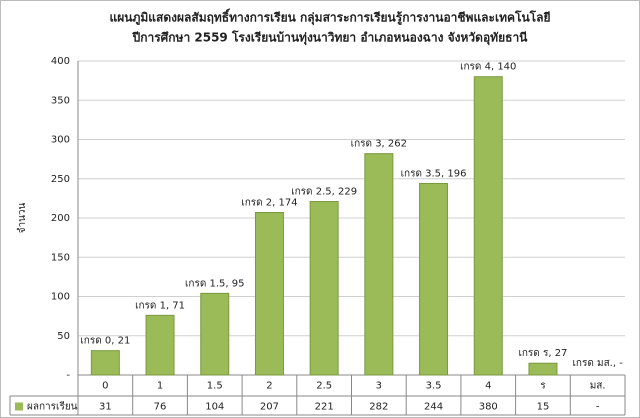 The width and height of the screenshot is (640, 418). Describe the element at coordinates (543, 407) in the screenshot. I see `table-value: 15` at that location.